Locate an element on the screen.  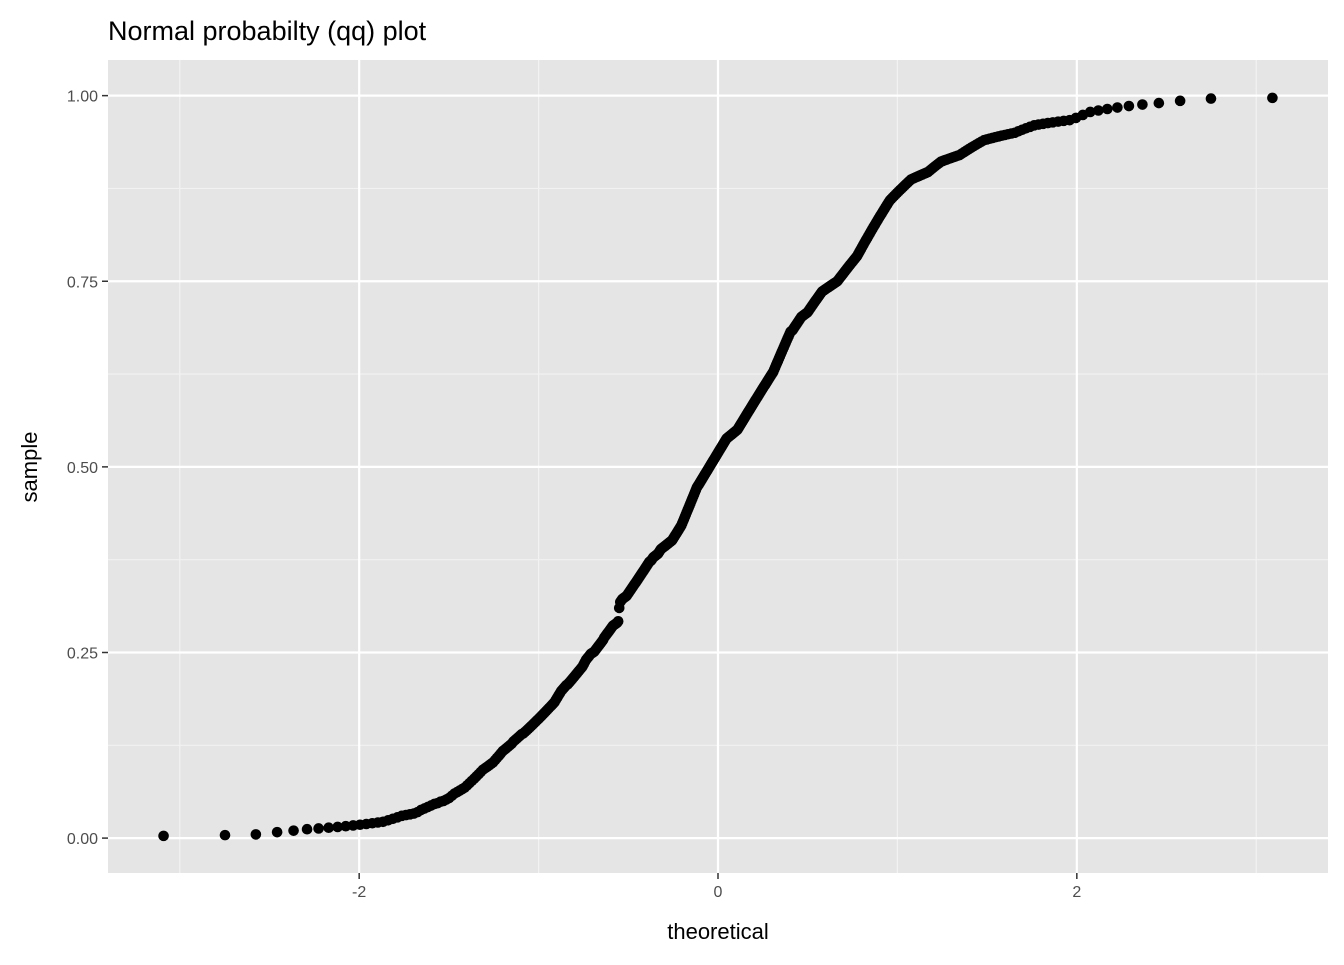
x-tick-label: 2 is located at coordinates (1076, 892).